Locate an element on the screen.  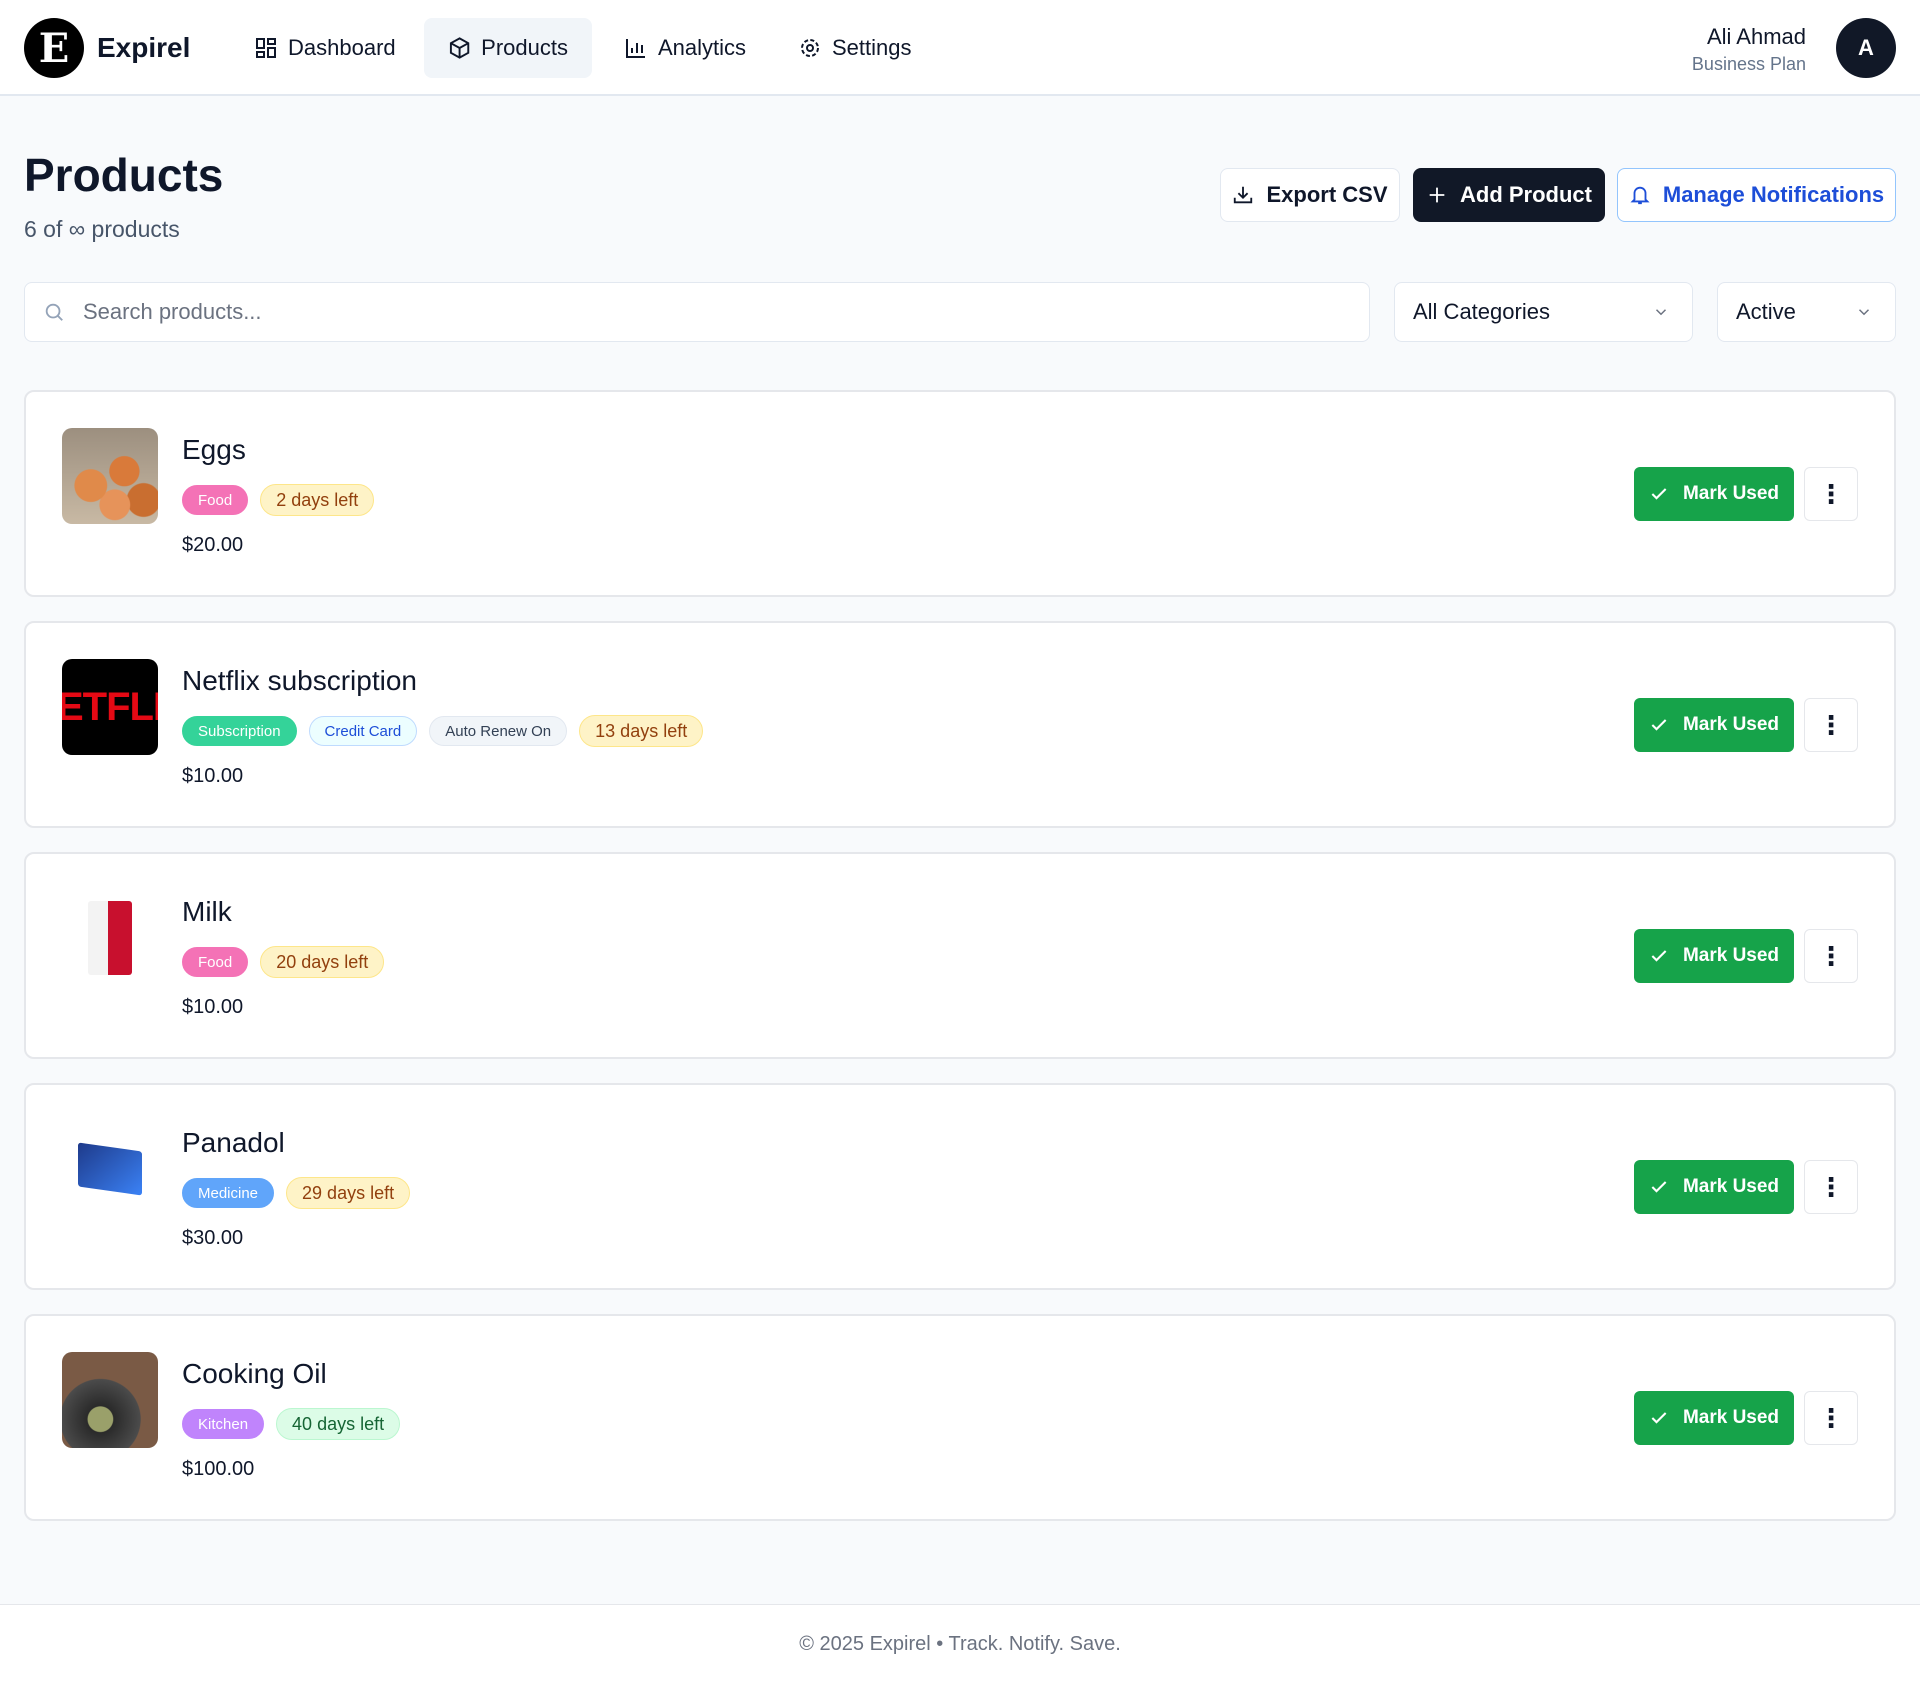
footer-text: © 2025 Expirel • Track. Notify. Save. is located at coordinates (960, 1644).